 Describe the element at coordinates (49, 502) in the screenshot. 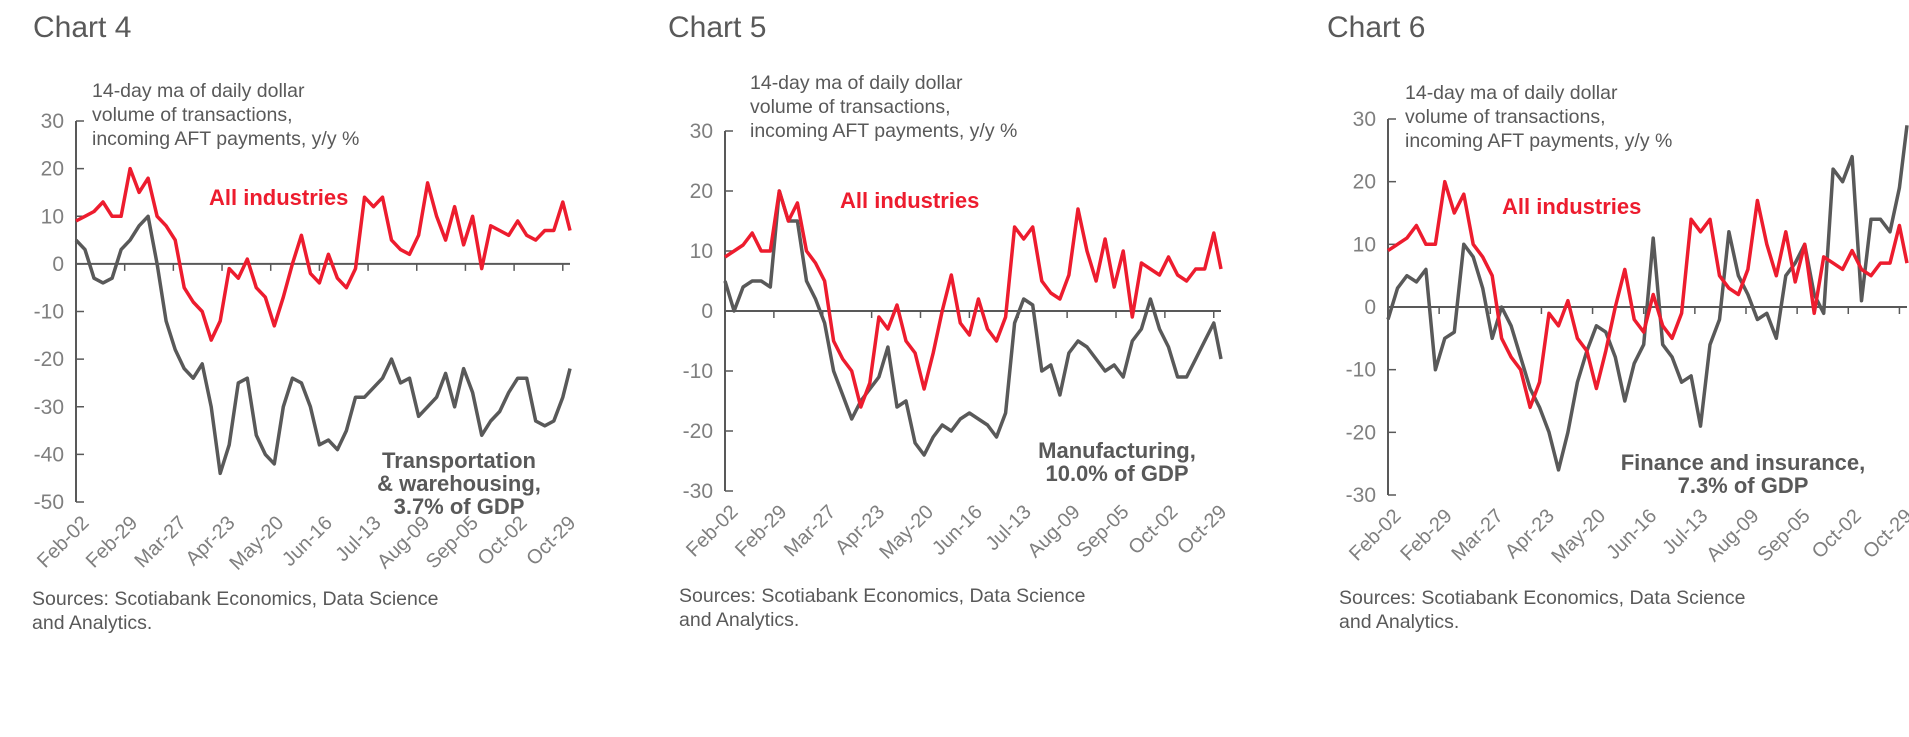

I see `y-tick-label: -50` at that location.